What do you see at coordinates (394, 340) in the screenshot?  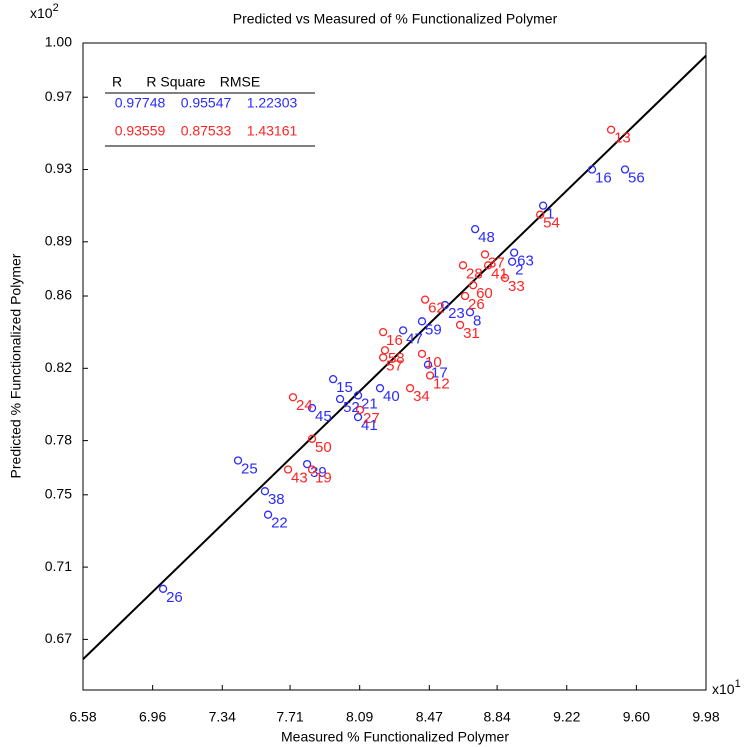 I see `point-label: 16` at bounding box center [394, 340].